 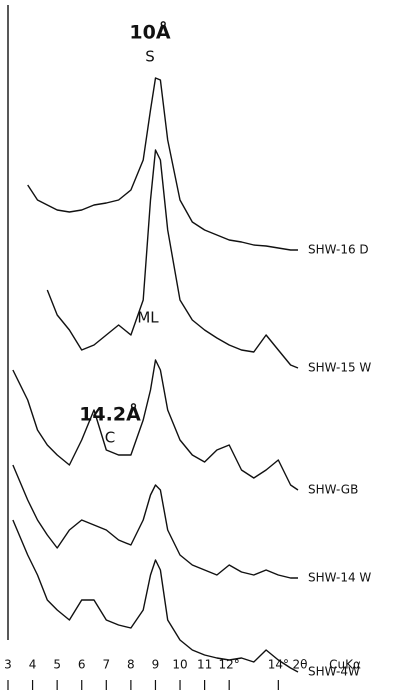 What do you see at coordinates (156, 665) in the screenshot?
I see `x-tick-label: 9` at bounding box center [156, 665].